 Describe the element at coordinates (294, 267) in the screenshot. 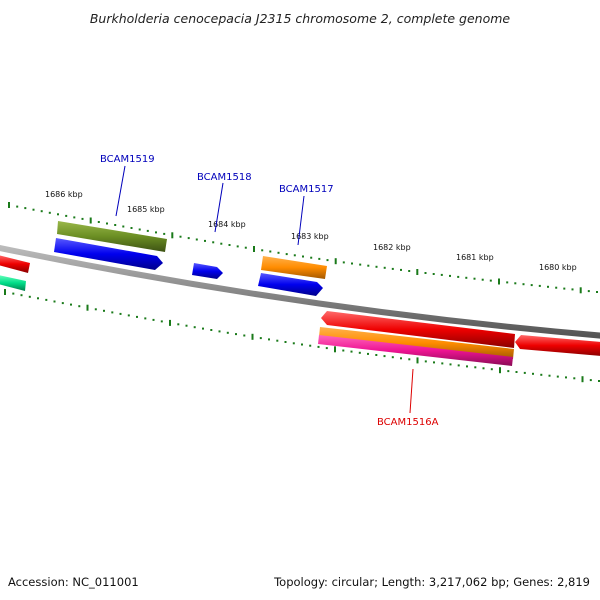

I see `gene-orange-bcam1517` at that location.